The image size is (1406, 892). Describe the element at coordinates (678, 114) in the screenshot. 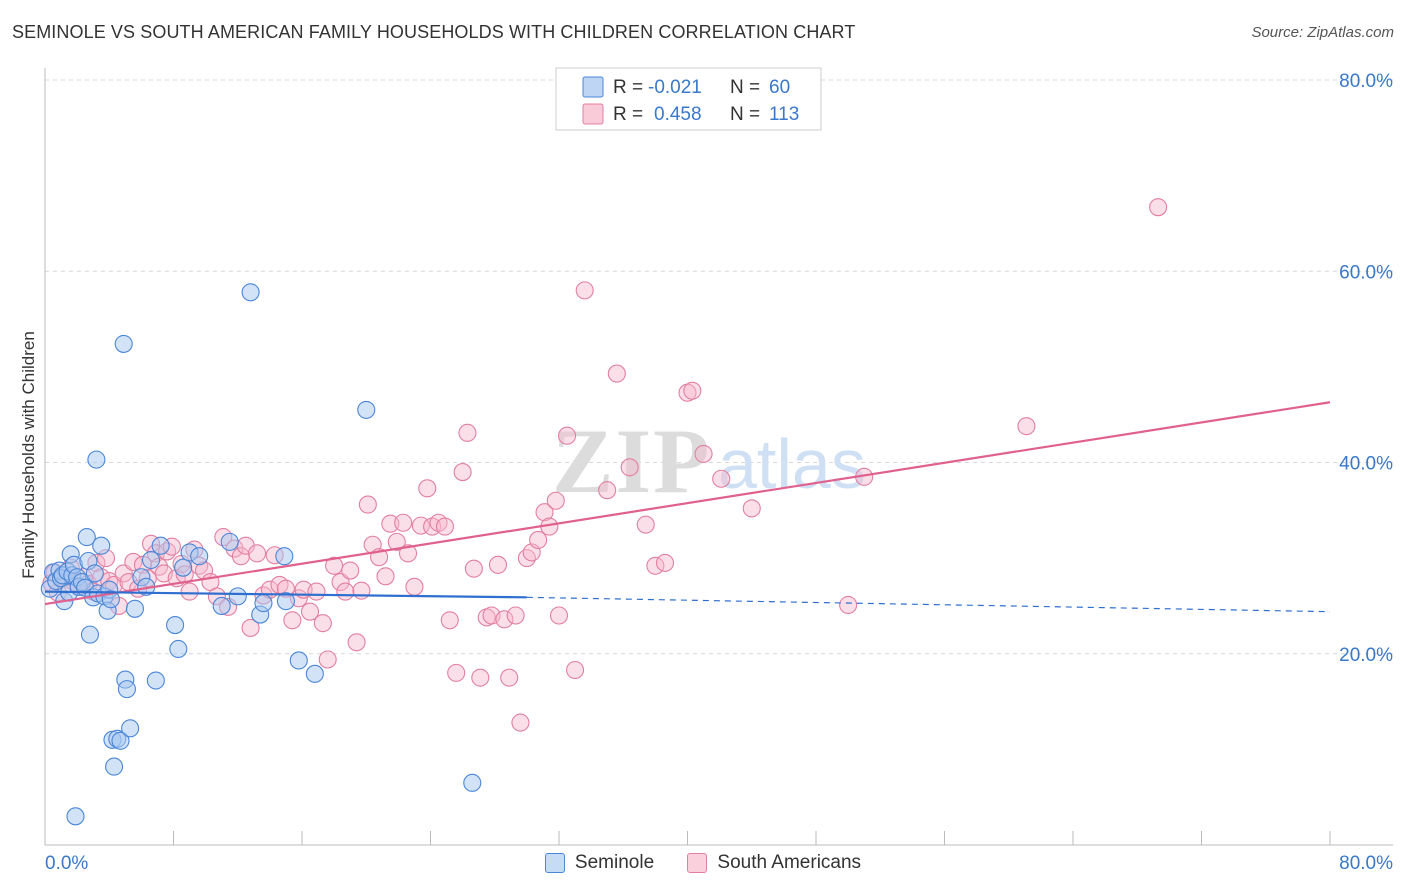

I see `legend-sa-r-value: 0.458` at that location.